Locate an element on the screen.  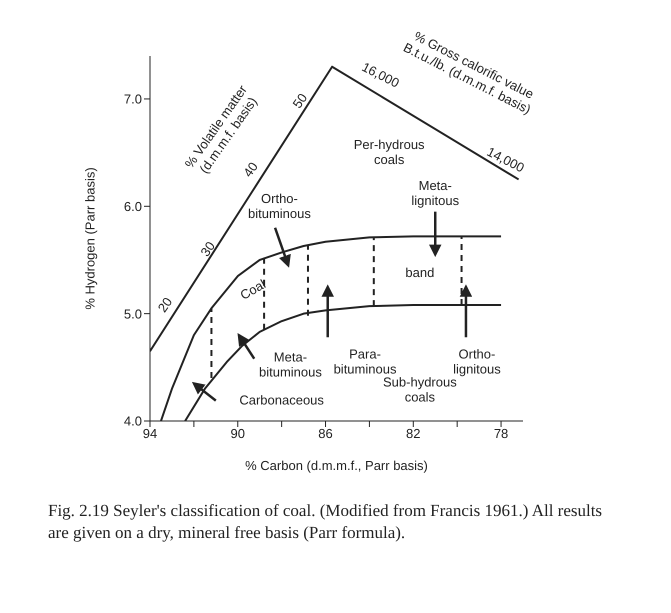
y-tick-label: 4.0 is located at coordinates (133, 421).